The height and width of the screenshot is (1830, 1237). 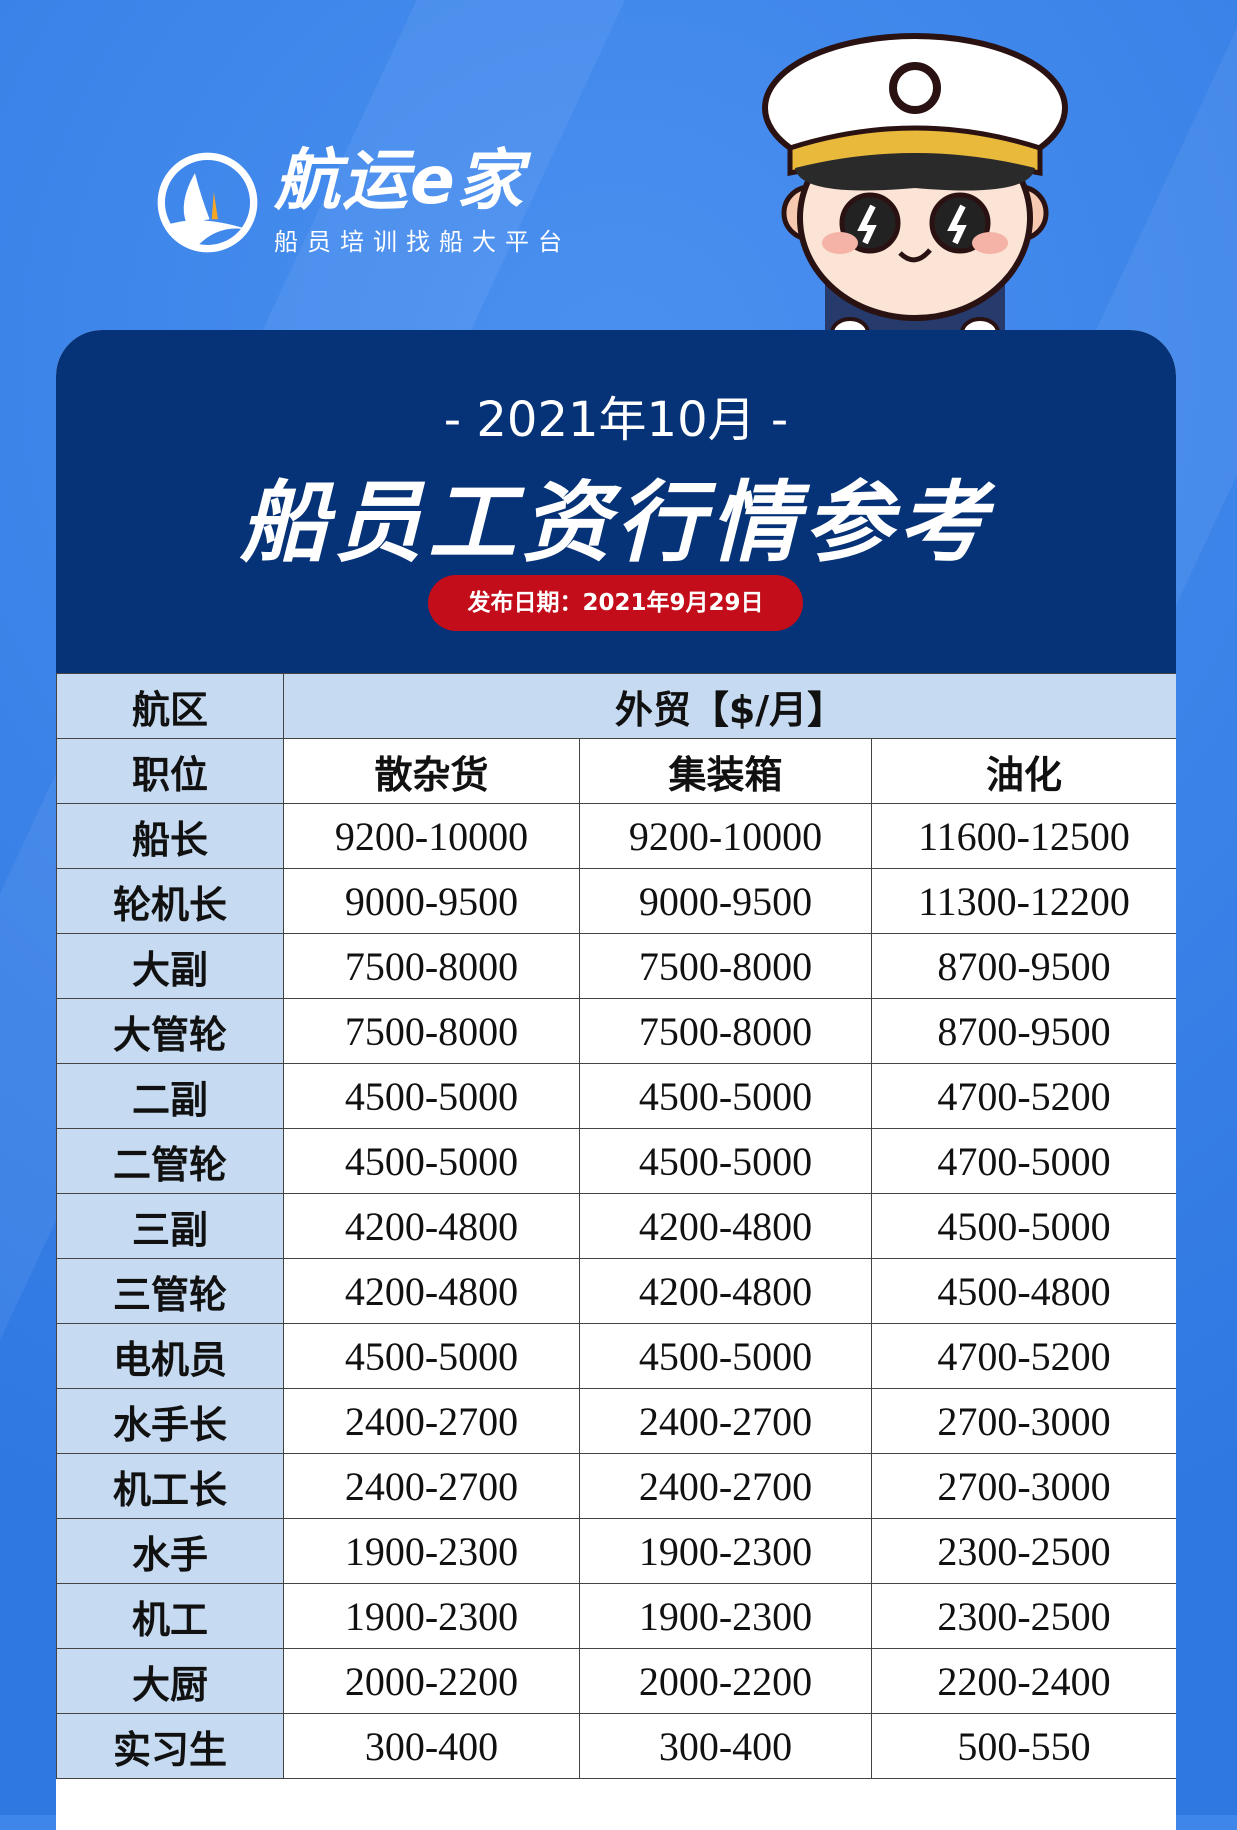 What do you see at coordinates (725, 771) in the screenshot?
I see `column-header: 集装箱` at bounding box center [725, 771].